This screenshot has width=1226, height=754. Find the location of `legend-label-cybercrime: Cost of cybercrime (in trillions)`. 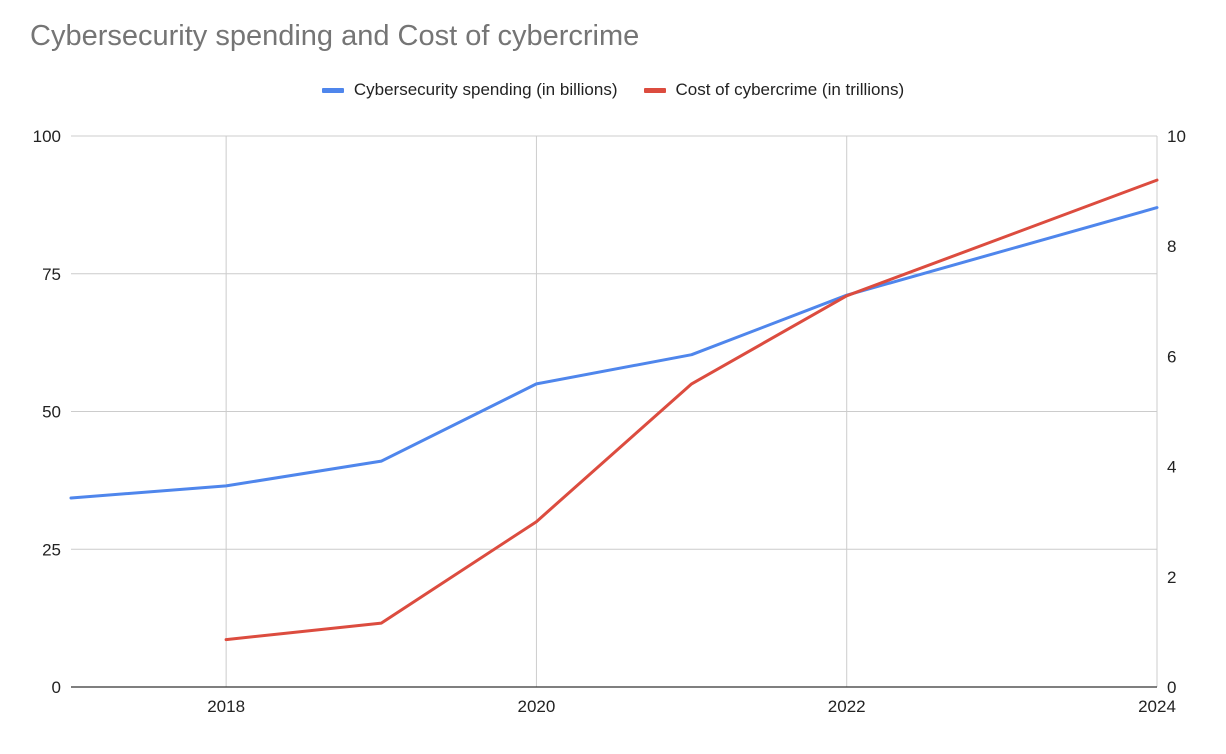

legend-label-cybercrime: Cost of cybercrime (in trillions) is located at coordinates (790, 89).